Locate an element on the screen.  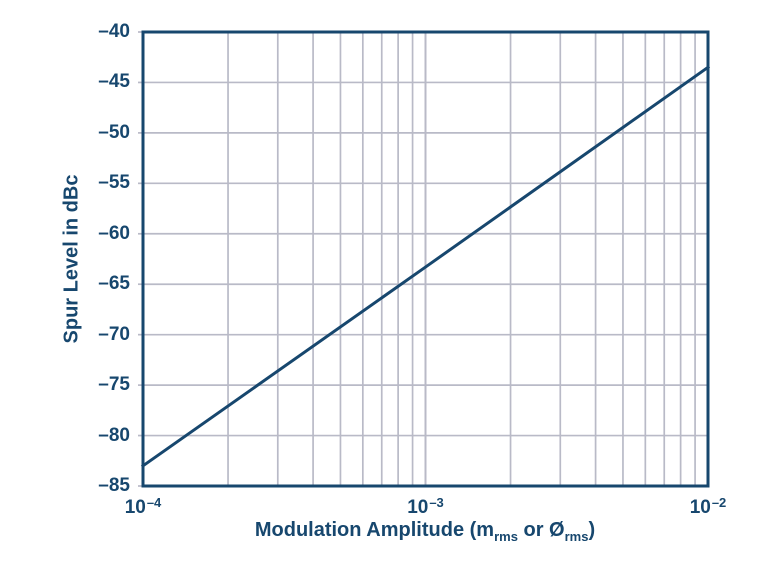
x-tick-label: 10–3 is located at coordinates (426, 504).